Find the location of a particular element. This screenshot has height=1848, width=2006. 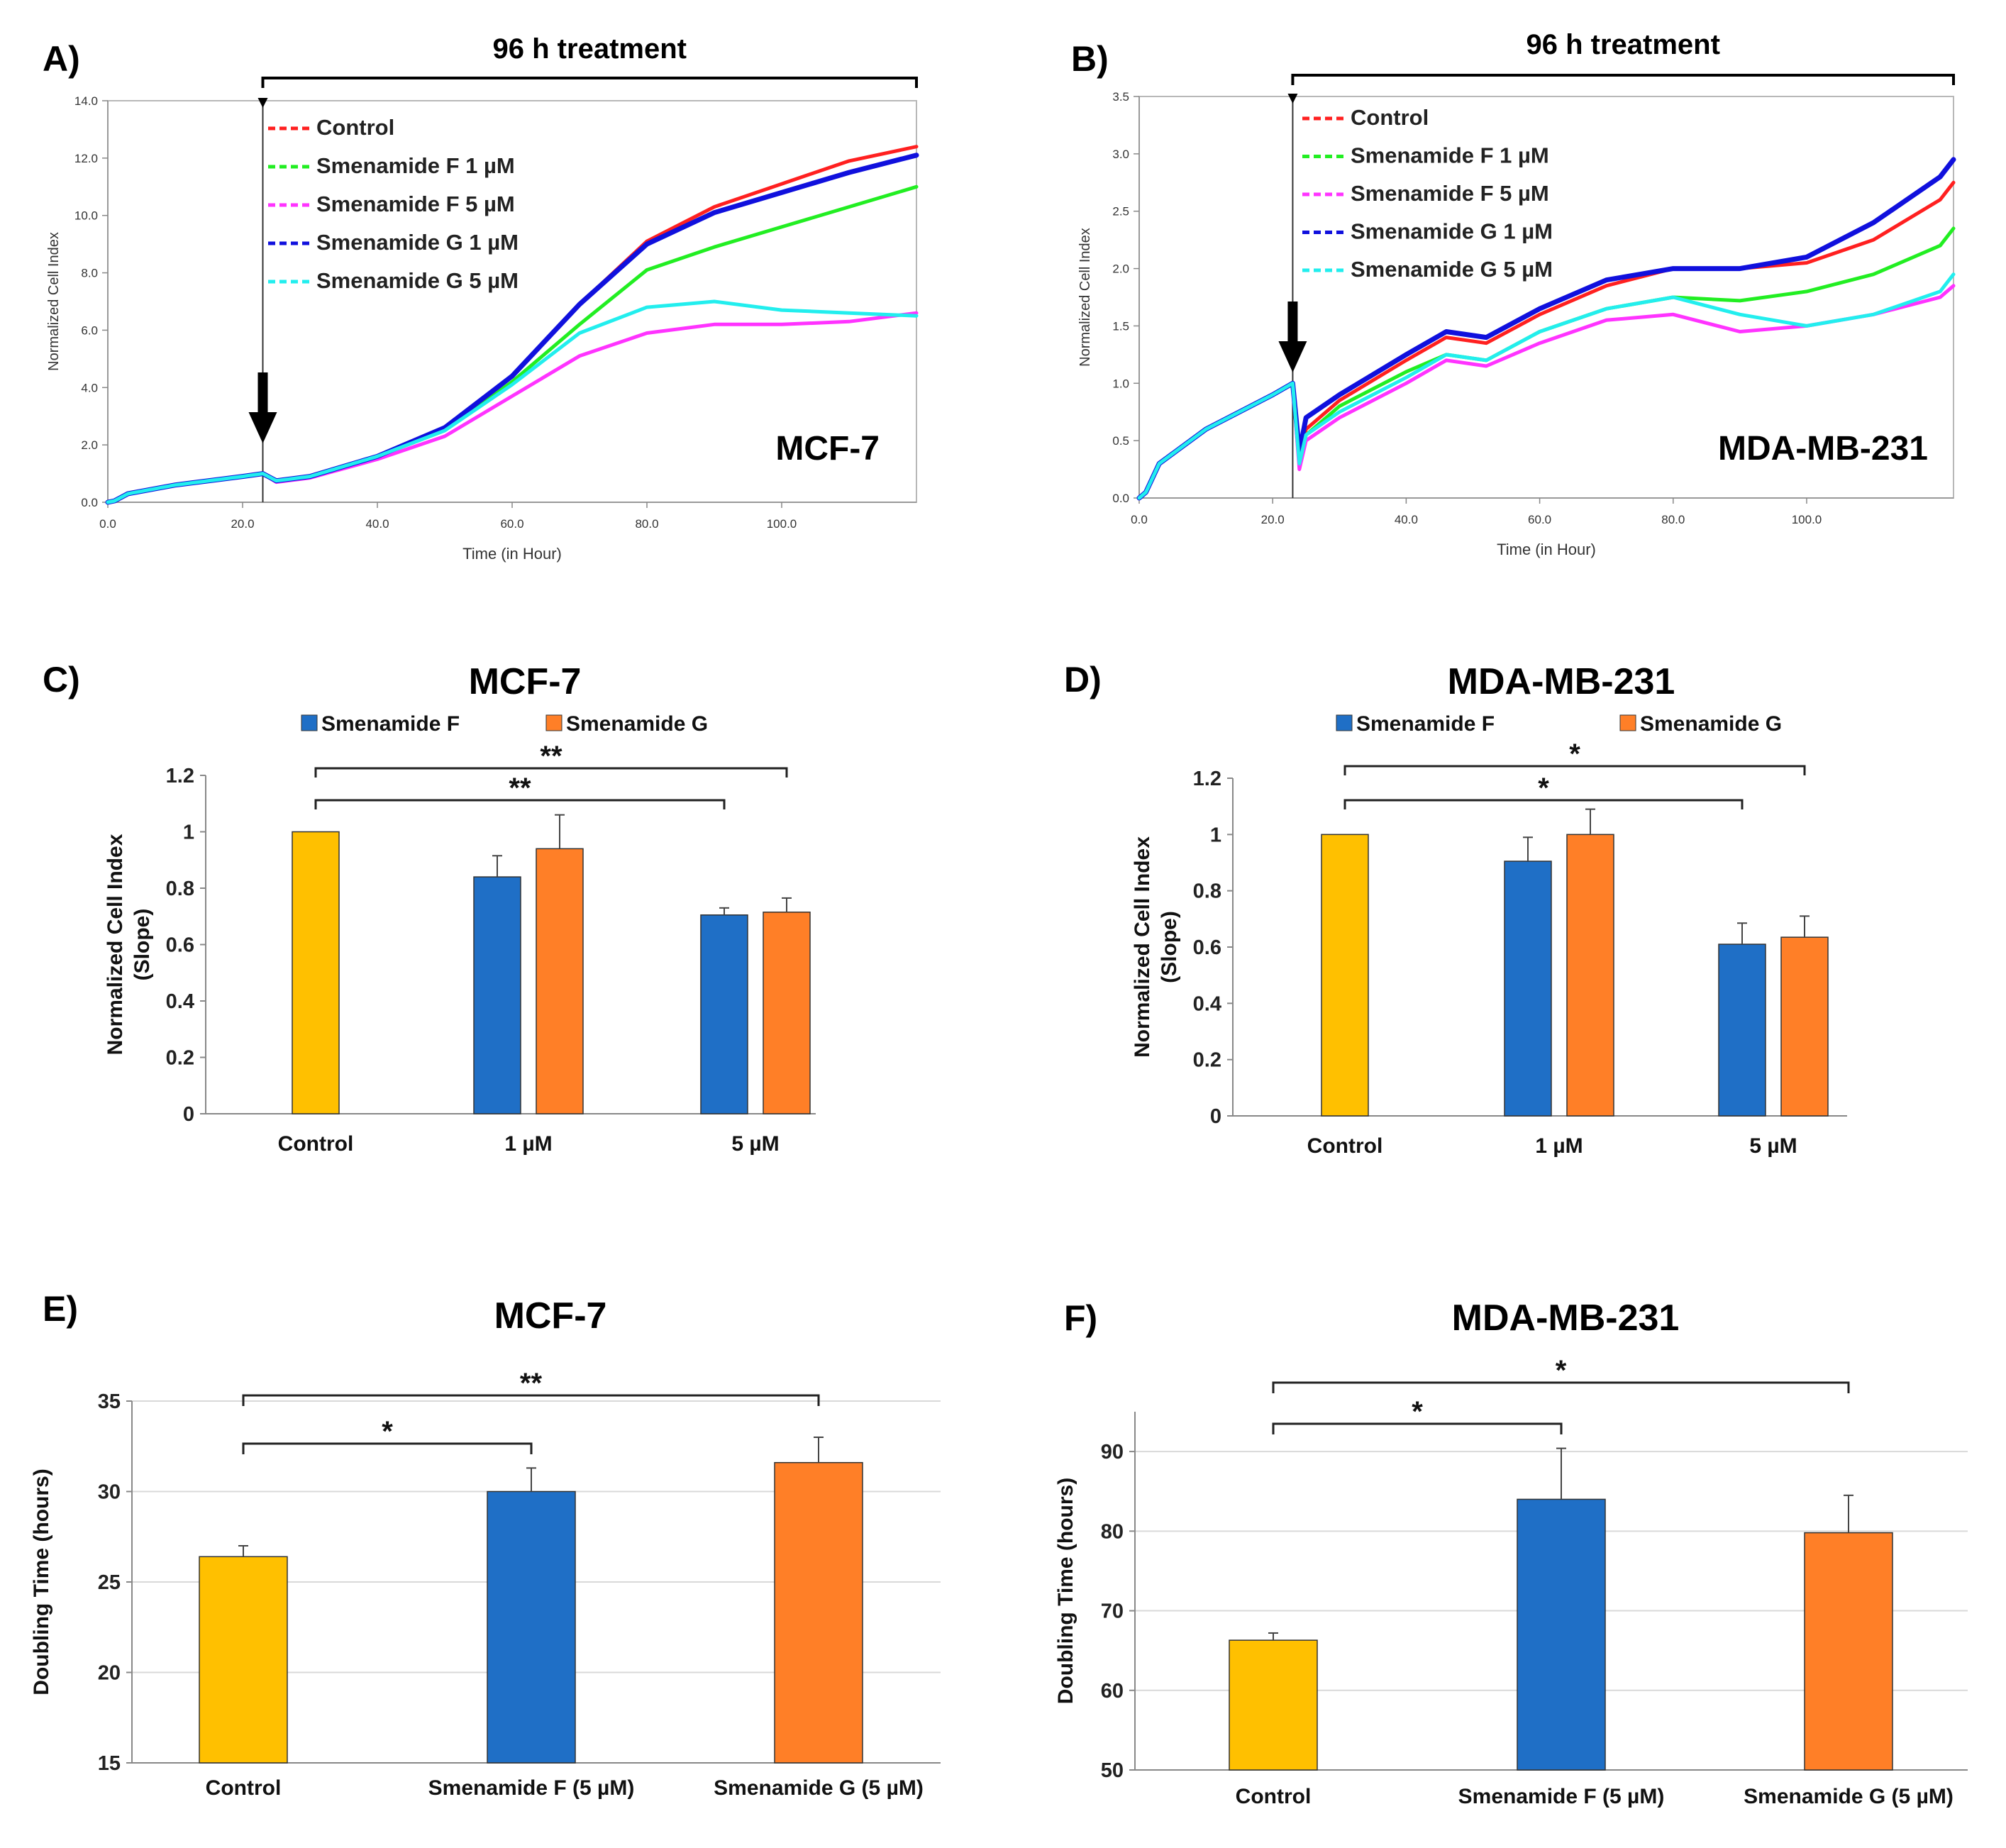

treatment-arrow-icon is located at coordinates (1293, 356).